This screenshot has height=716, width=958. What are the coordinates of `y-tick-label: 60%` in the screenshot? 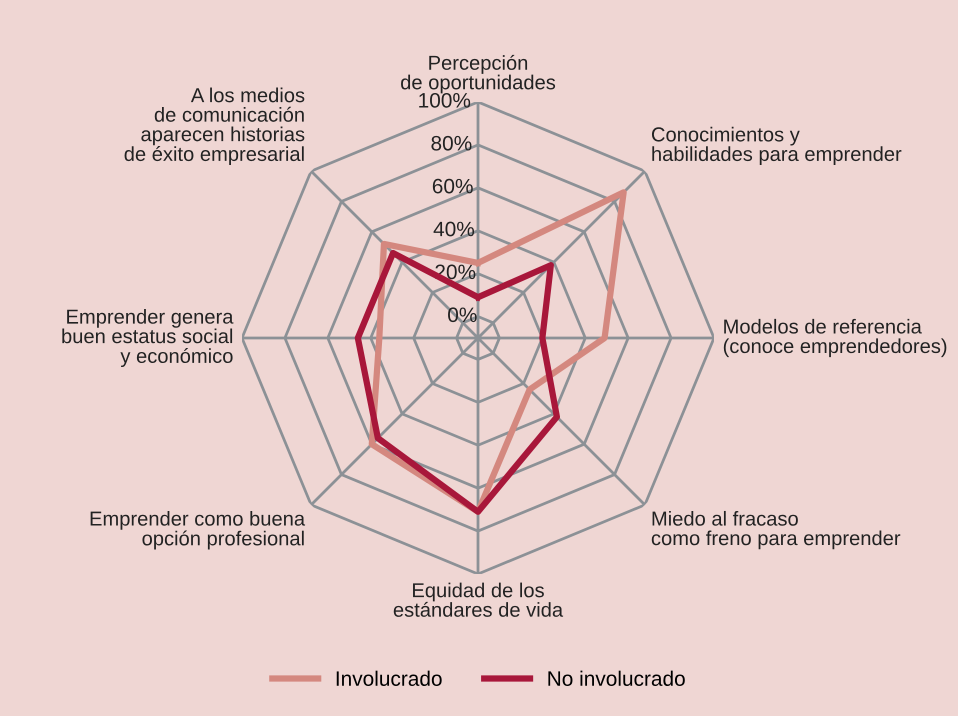 It's located at (452, 186).